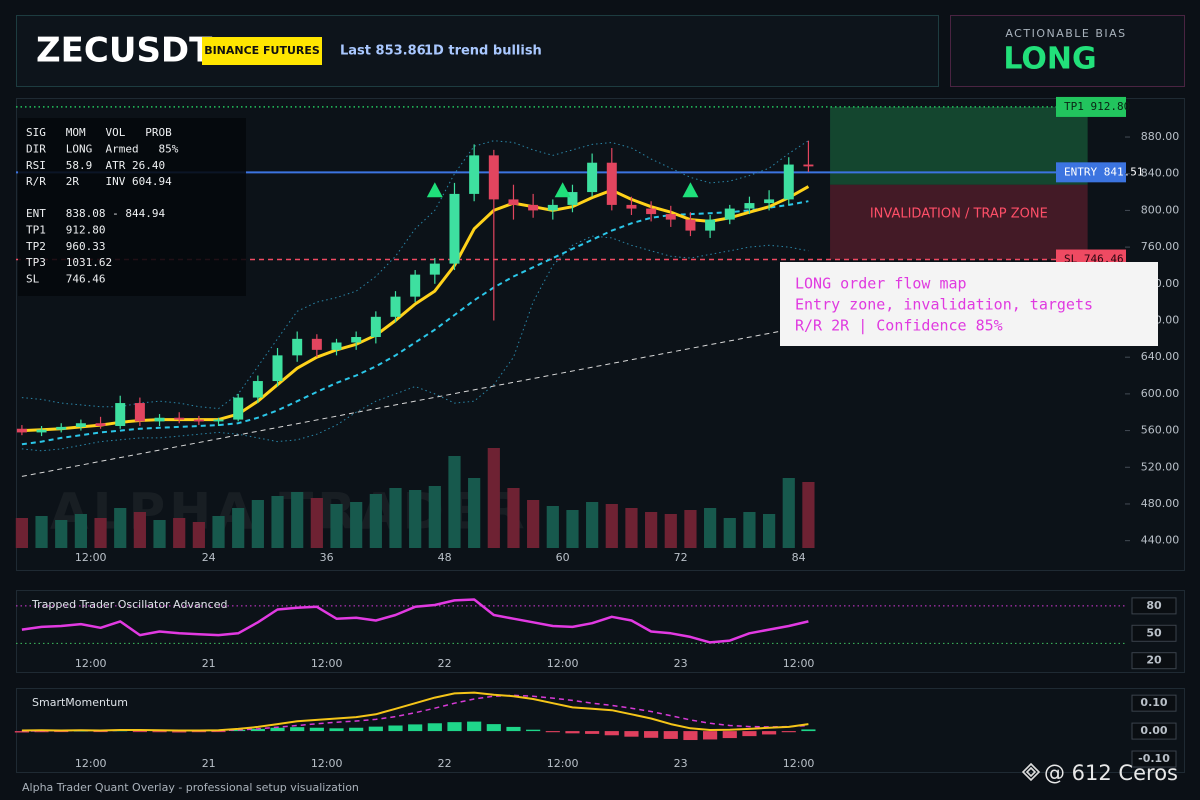 The height and width of the screenshot is (800, 1200). What do you see at coordinates (1160, 466) in the screenshot?
I see `y-tick-label: 520.00` at bounding box center [1160, 466].